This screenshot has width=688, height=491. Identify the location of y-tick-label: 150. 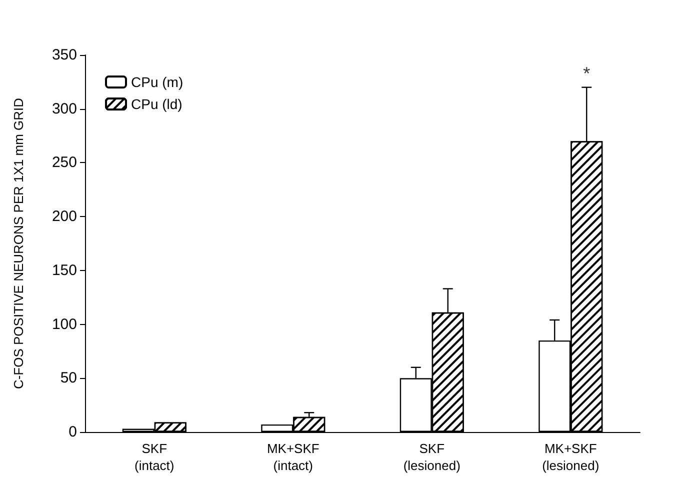
(64, 270).